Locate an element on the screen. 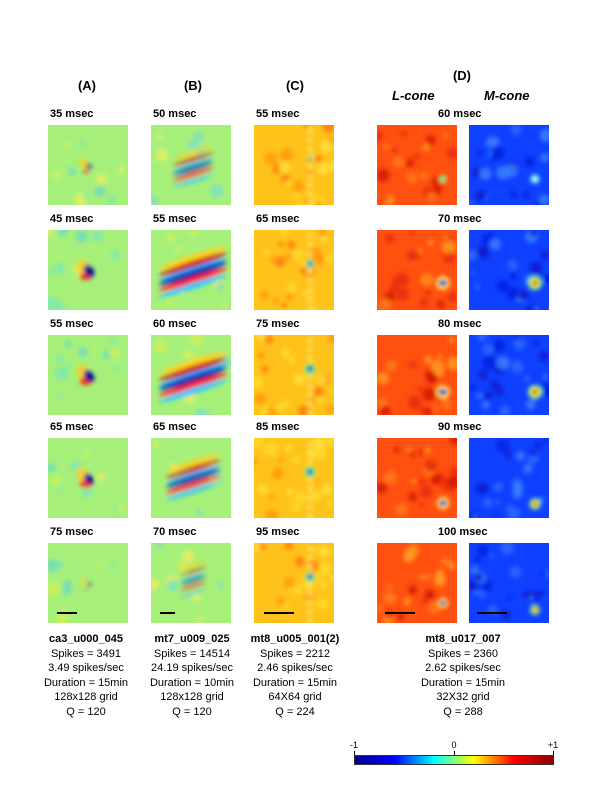 Image resolution: width=600 pixels, height=800 pixels. time-label-b: 60 msec is located at coordinates (175, 324).